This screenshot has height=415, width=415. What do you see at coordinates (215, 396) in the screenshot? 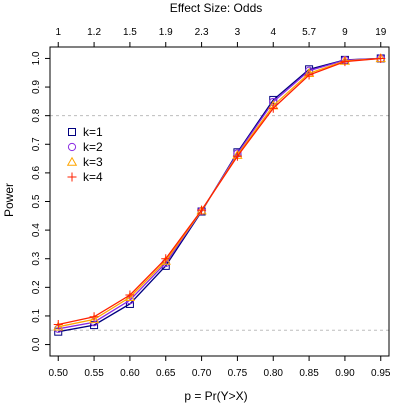
I see `x-axis-title: p = Pr(Y>X)` at bounding box center [215, 396].